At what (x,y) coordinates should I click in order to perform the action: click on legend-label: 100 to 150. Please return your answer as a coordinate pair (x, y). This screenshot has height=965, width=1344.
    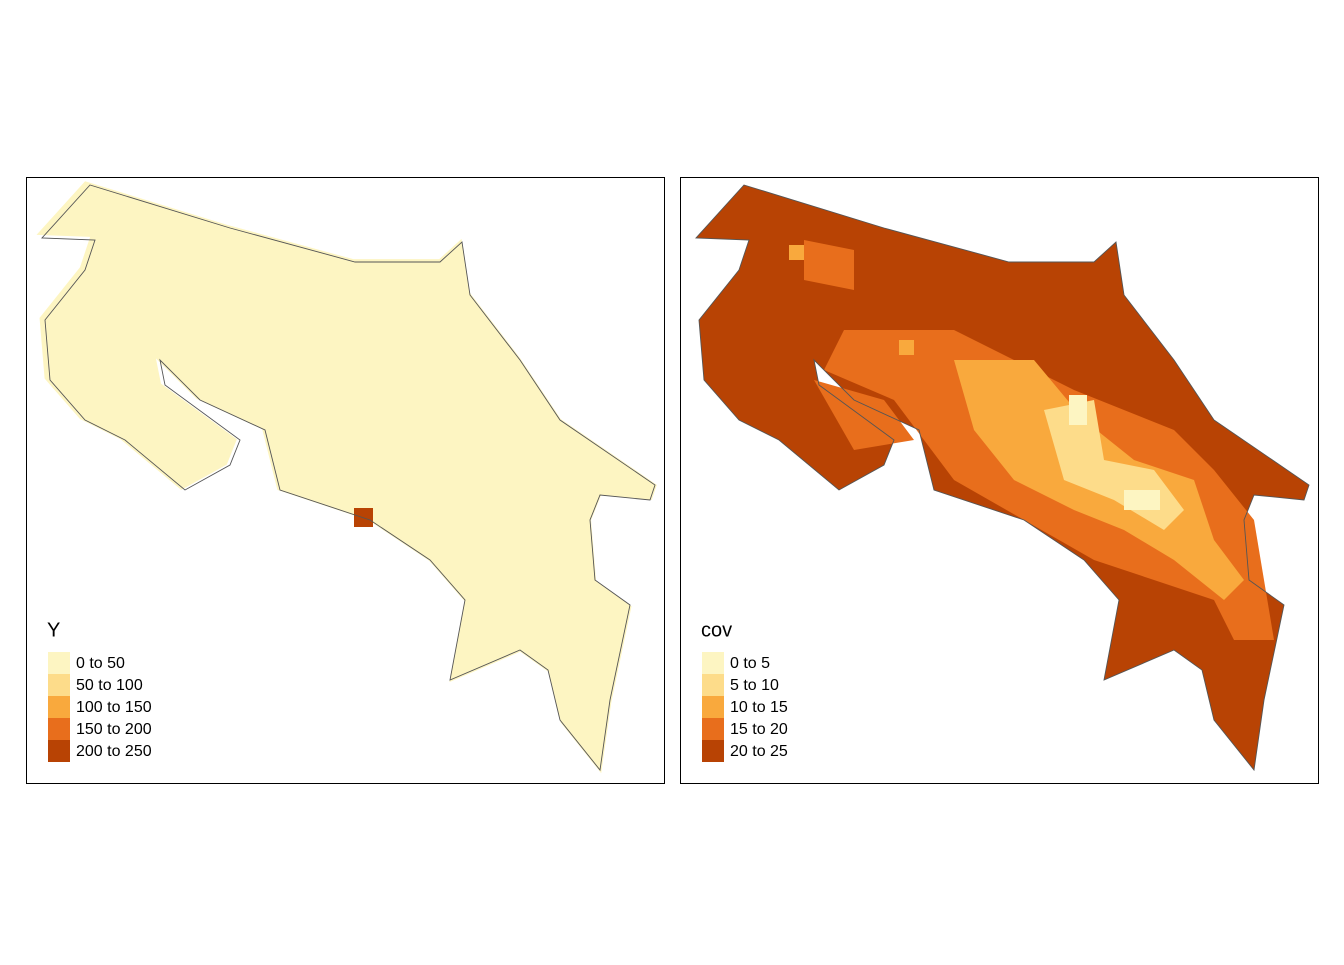
    Looking at the image, I should click on (114, 707).